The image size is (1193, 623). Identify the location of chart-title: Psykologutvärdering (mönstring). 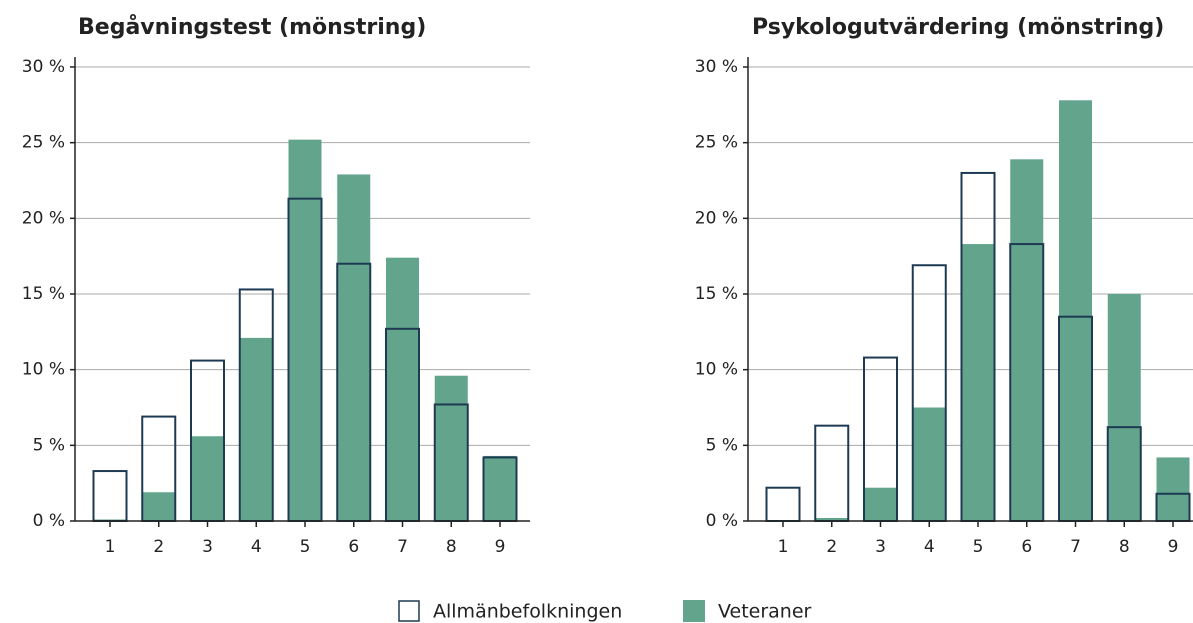
(958, 27).